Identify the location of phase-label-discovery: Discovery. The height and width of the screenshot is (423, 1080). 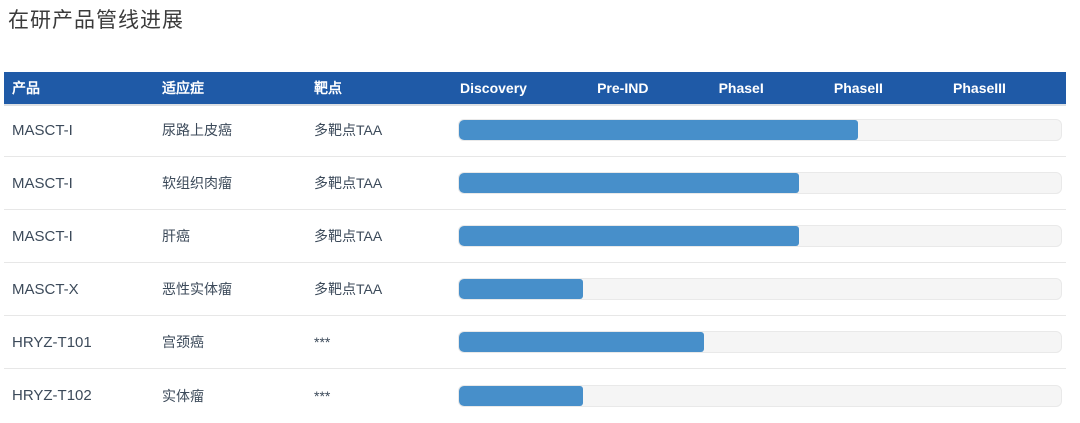
(493, 88).